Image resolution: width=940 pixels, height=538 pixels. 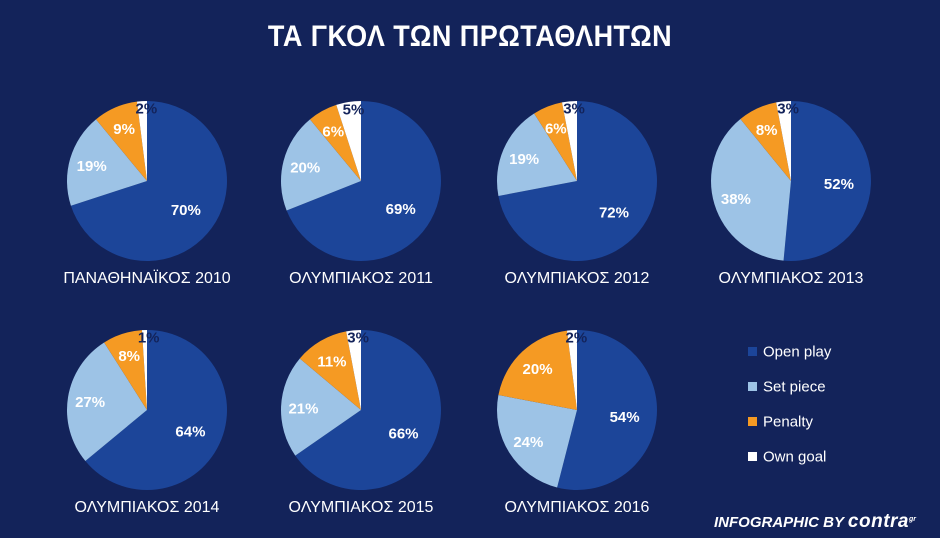 I want to click on legend-label: Set piece, so click(x=794, y=387).